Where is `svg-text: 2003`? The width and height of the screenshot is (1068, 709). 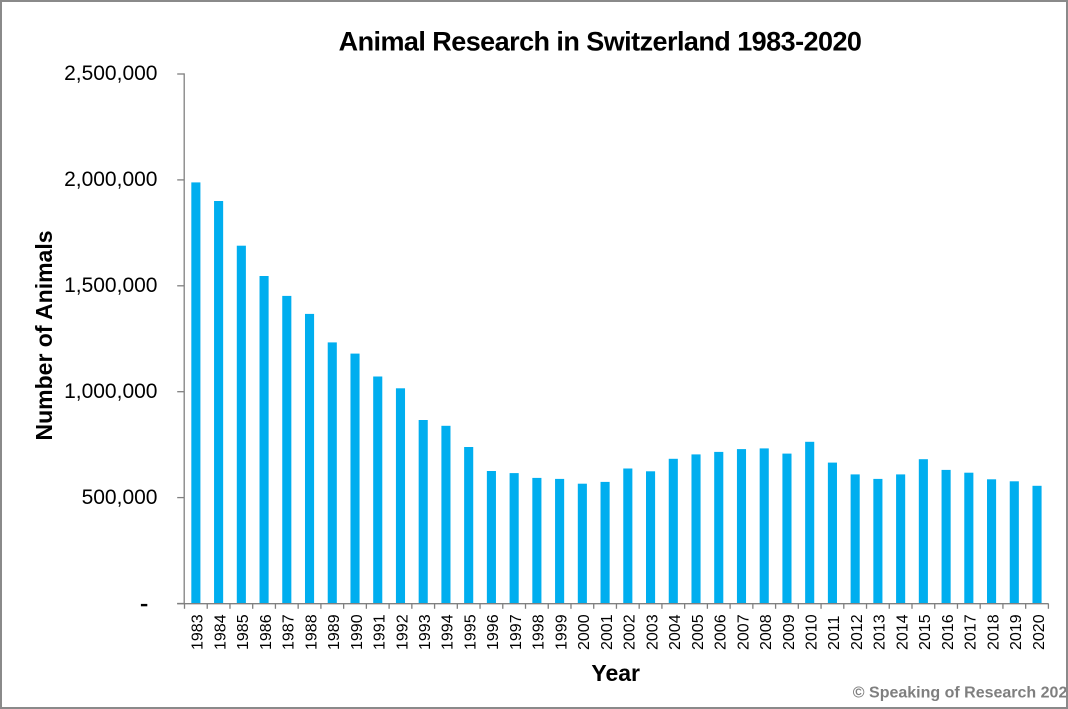
svg-text: 2003 is located at coordinates (652, 632).